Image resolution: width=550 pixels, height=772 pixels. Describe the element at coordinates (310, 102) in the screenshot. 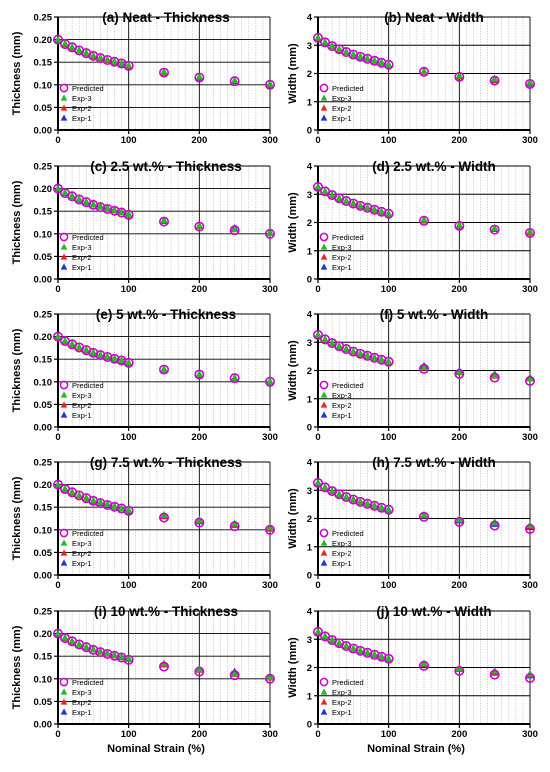

I see `y-tick-label: 1` at that location.